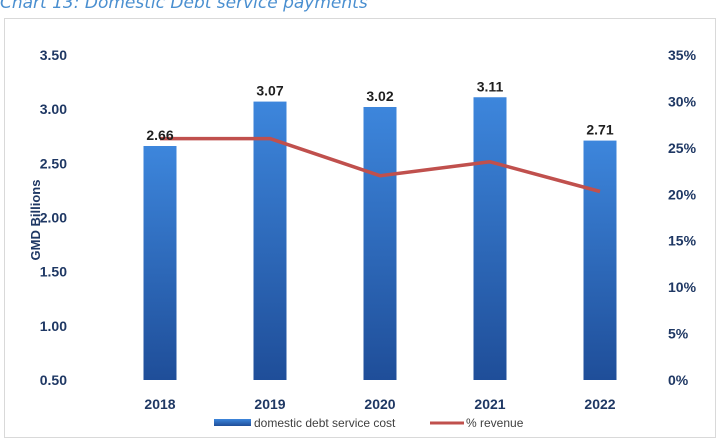 Image resolution: width=719 pixels, height=440 pixels. I want to click on y-tick-label: 2.00, so click(53, 218).